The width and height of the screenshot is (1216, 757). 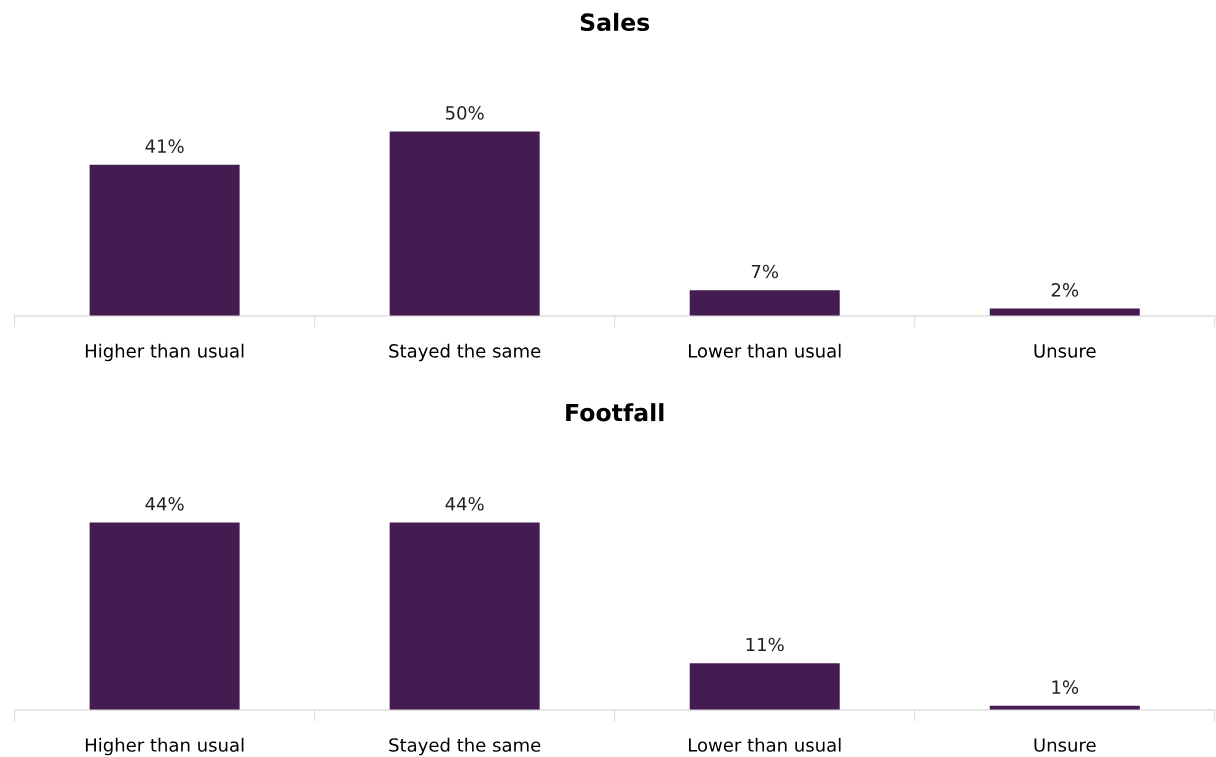 What do you see at coordinates (1065, 687) in the screenshot?
I see `data-label: 1%` at bounding box center [1065, 687].